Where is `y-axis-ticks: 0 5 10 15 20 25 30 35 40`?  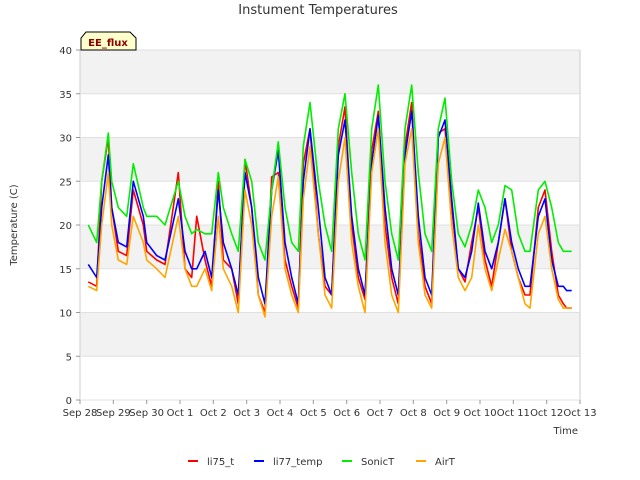
y-axis-ticks: 0 5 10 15 20 25 30 35 40 is located at coordinates (69, 226).